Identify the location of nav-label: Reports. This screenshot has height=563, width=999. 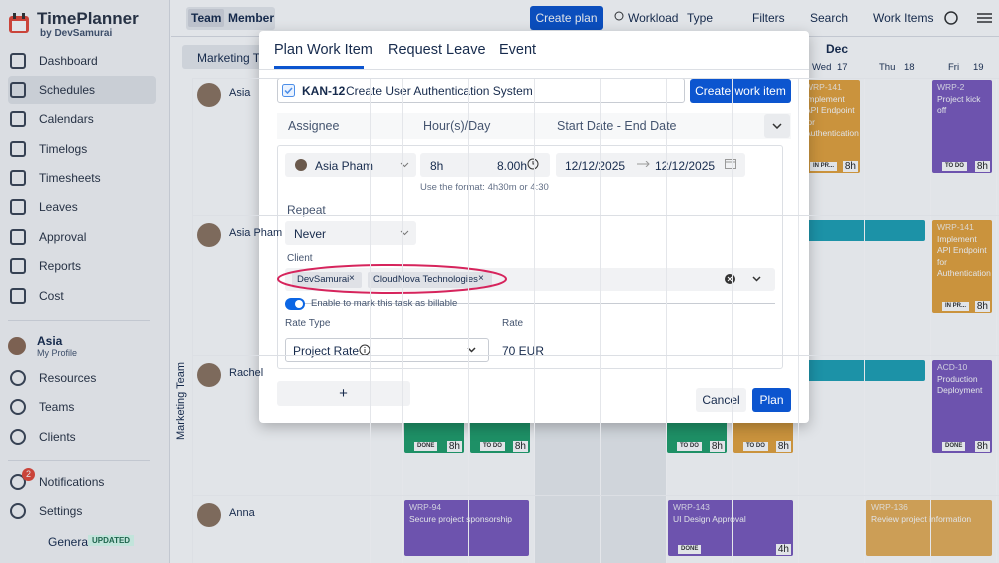
(60, 266).